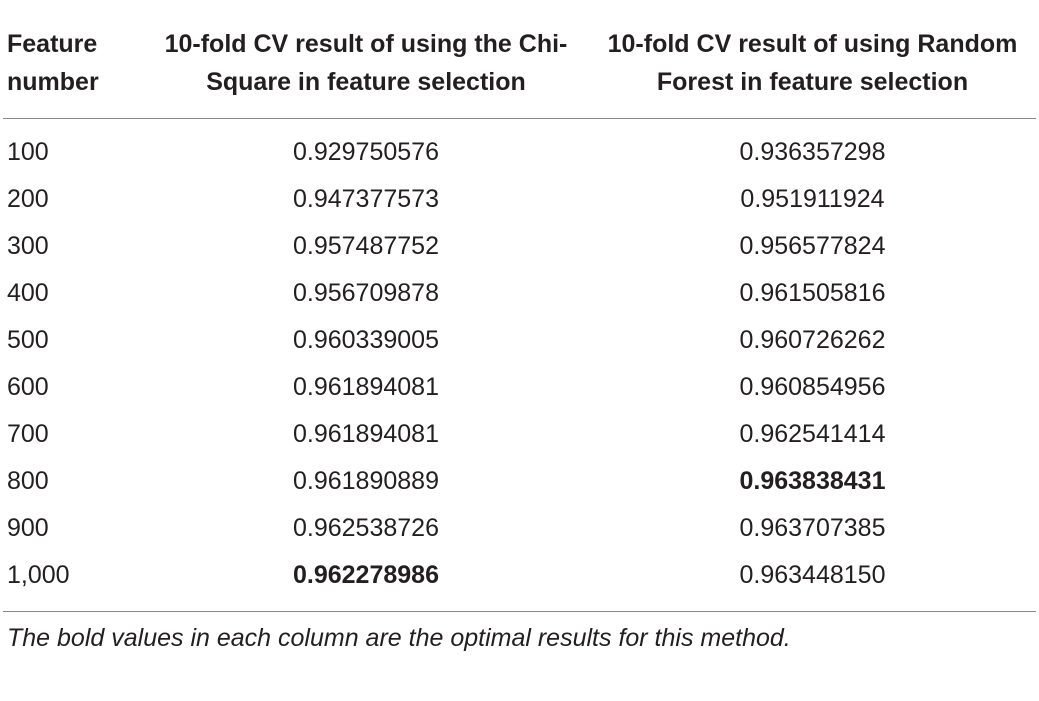  I want to click on table-row: 500 0.960339005 0.960726262, so click(519, 340).